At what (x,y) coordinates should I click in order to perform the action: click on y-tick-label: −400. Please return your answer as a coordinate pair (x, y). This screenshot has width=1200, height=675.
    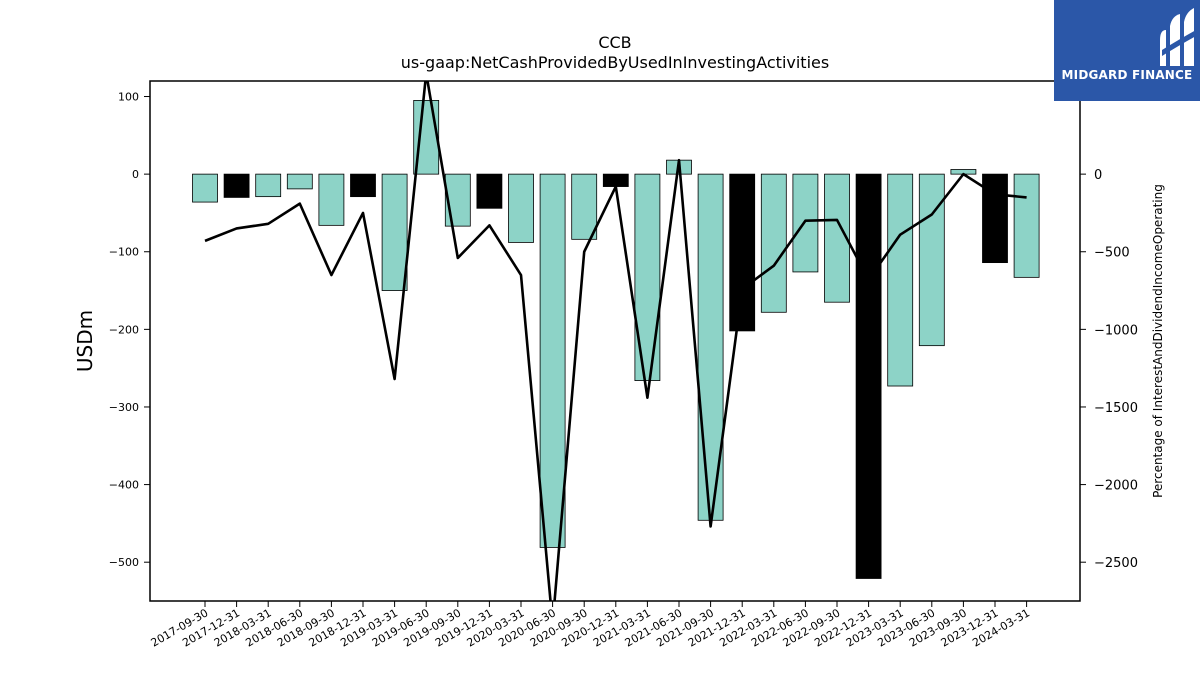
    Looking at the image, I should click on (124, 485).